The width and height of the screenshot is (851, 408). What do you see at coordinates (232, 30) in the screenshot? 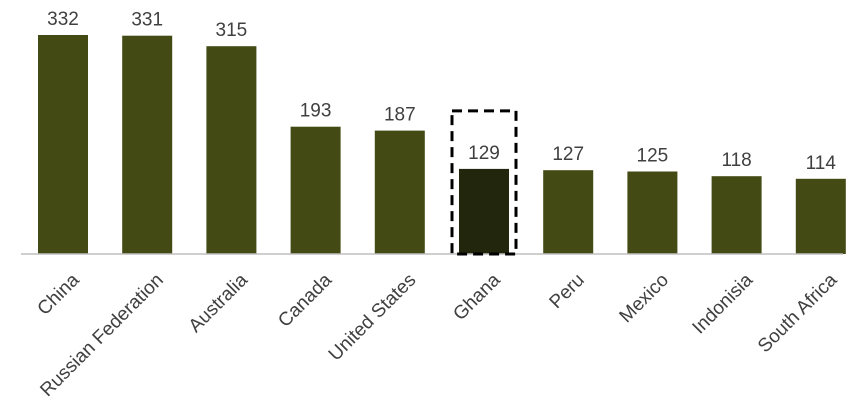
I see `value-label: 315` at bounding box center [232, 30].